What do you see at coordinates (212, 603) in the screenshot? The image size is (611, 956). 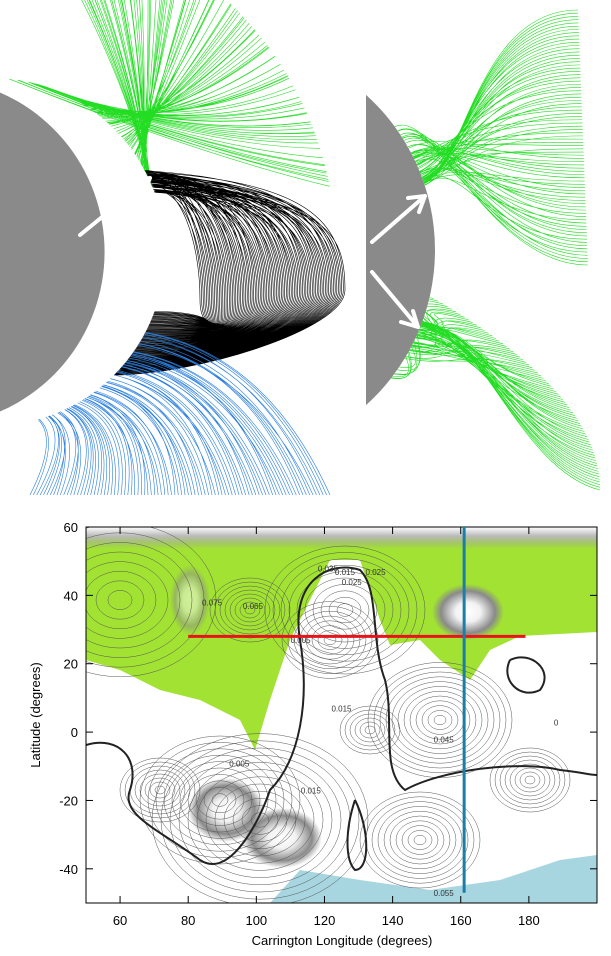 I see `contour-label: 0.075` at bounding box center [212, 603].